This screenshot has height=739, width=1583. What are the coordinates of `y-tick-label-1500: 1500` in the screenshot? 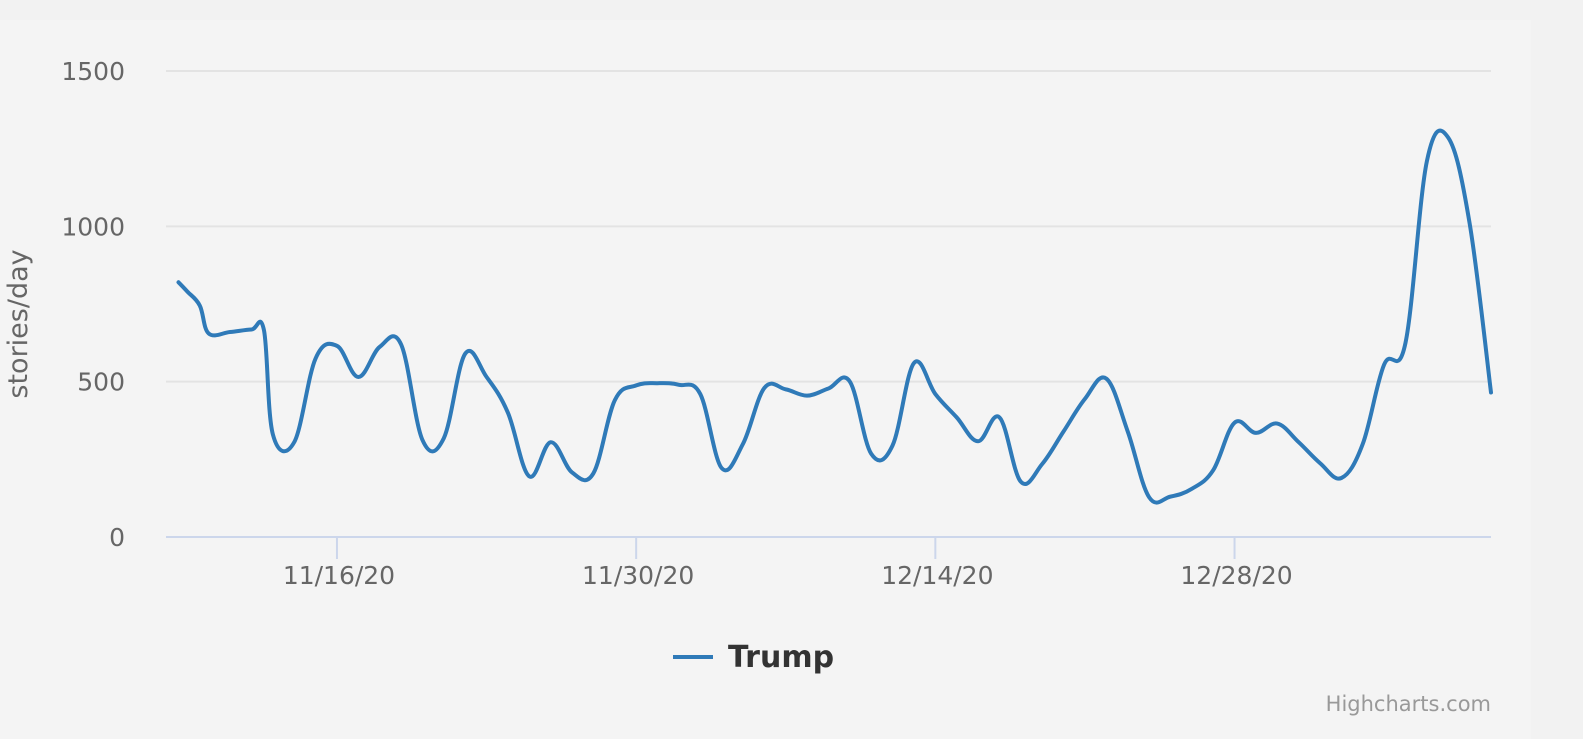 It's located at (93, 71).